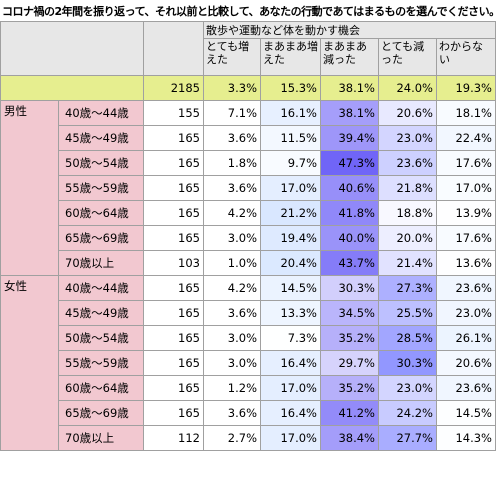 This screenshot has height=479, width=498. I want to click on table-row: 60歳～64歳 165 4.2% 21.2% 41.8% 18.8% 13.9%, so click(248, 213).